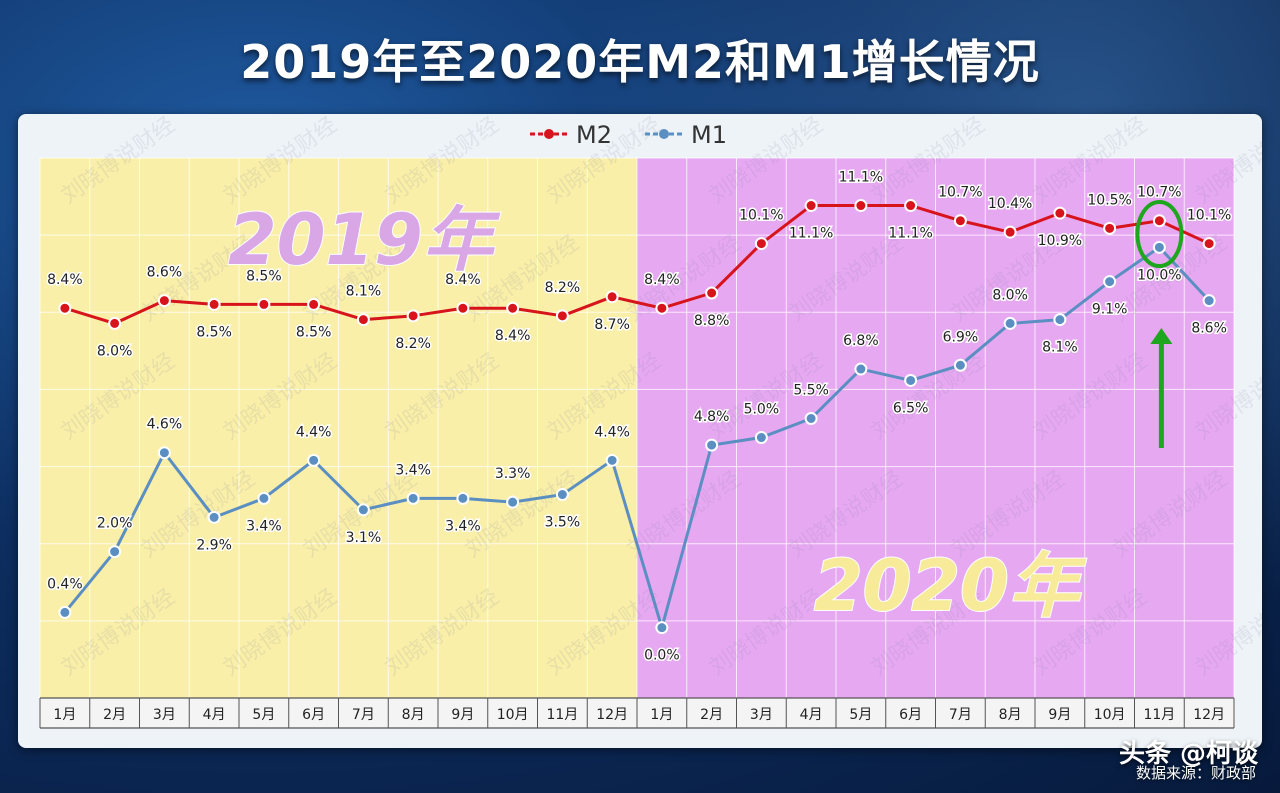 The width and height of the screenshot is (1280, 793). I want to click on data-label-M1: 0.0%, so click(662, 656).